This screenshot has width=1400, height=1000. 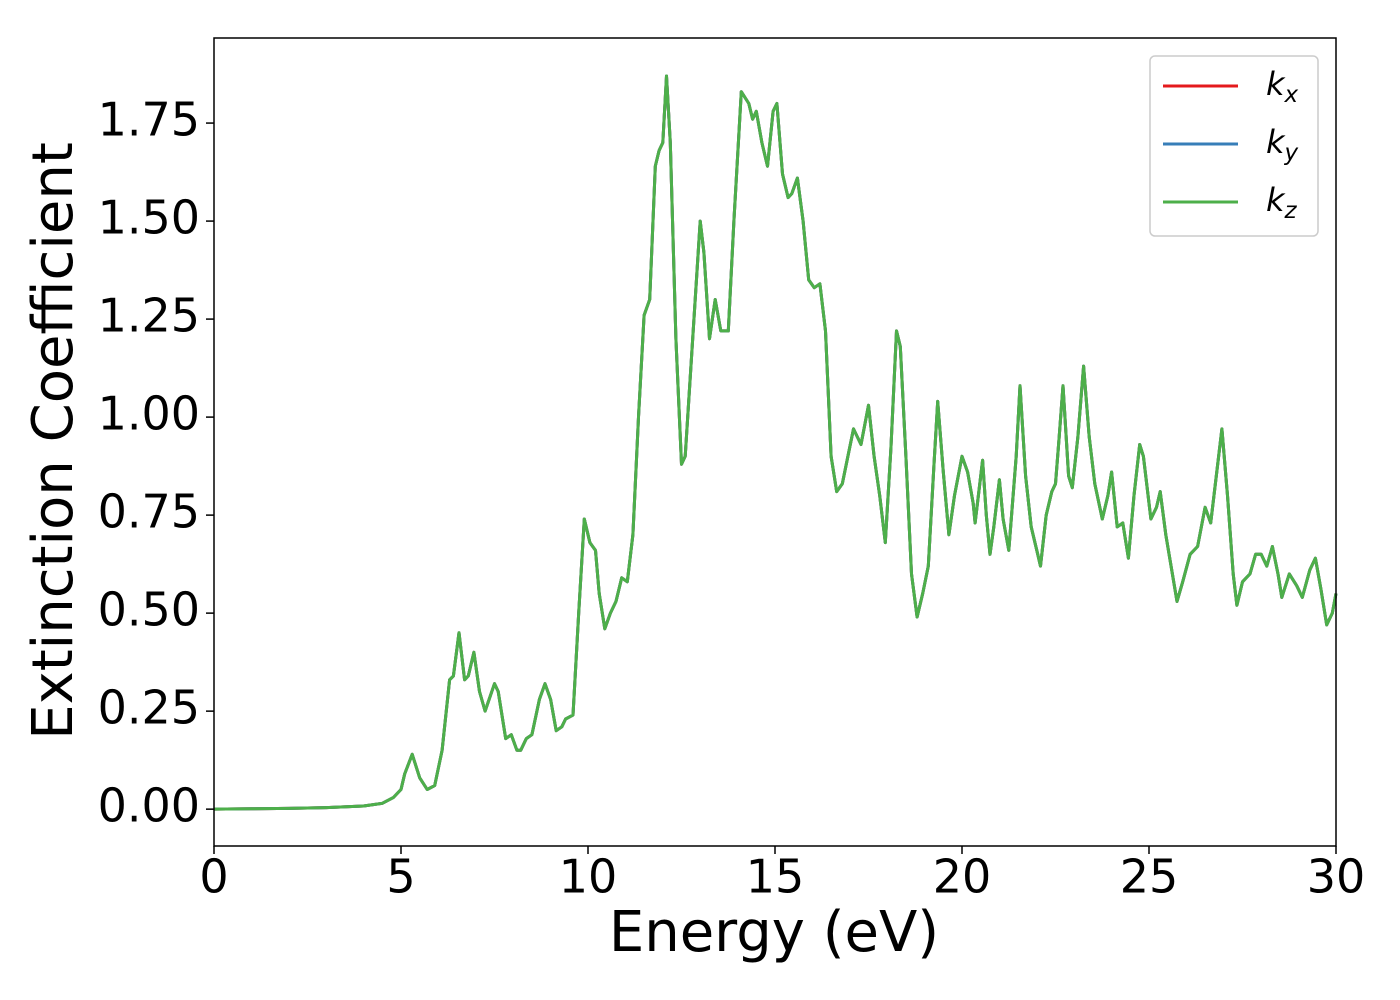 I want to click on y-tick-label: 1.00, so click(x=149, y=414).